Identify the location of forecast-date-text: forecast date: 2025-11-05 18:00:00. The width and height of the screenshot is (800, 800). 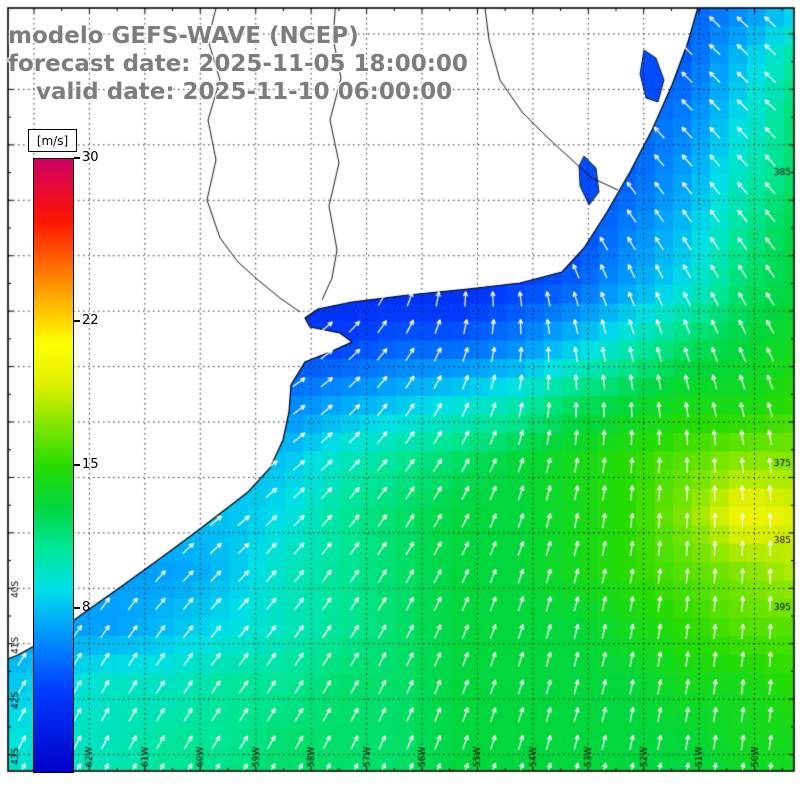
(238, 64).